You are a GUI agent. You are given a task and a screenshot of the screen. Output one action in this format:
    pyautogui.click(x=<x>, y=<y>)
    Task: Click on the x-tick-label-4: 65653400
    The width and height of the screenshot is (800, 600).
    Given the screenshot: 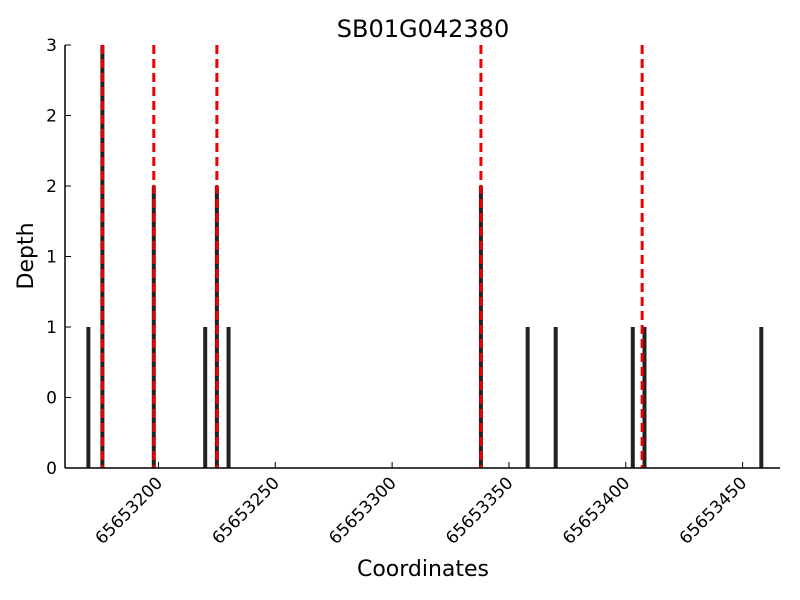 What is the action you would take?
    pyautogui.click(x=596, y=510)
    